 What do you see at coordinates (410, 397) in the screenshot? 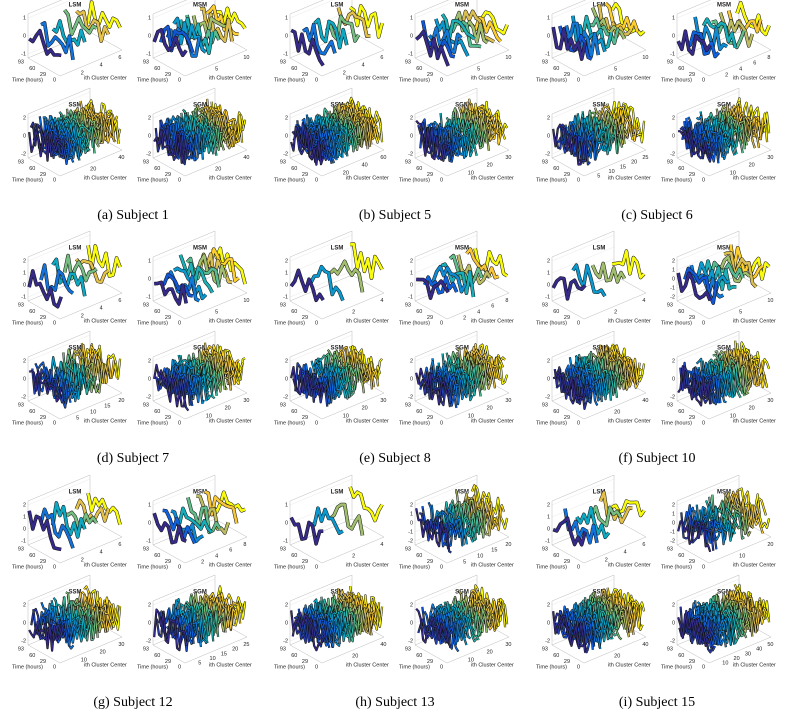
I see `z-tick-label: -2` at bounding box center [410, 397].